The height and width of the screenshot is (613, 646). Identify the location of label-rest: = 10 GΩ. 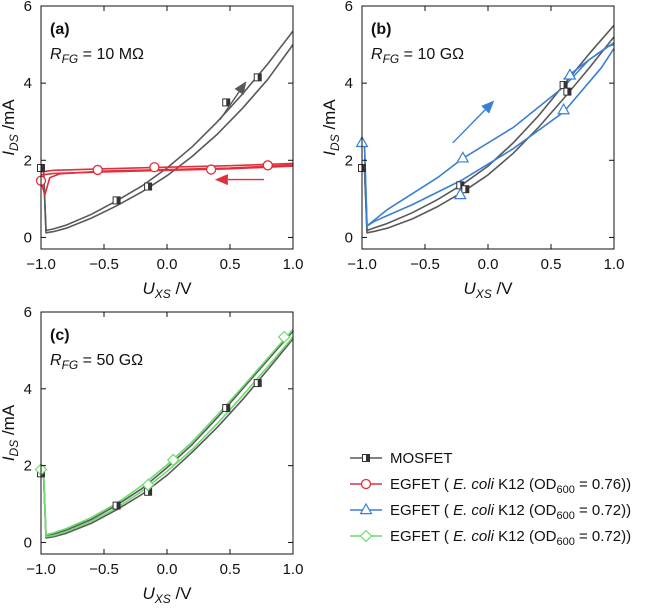
(431, 54).